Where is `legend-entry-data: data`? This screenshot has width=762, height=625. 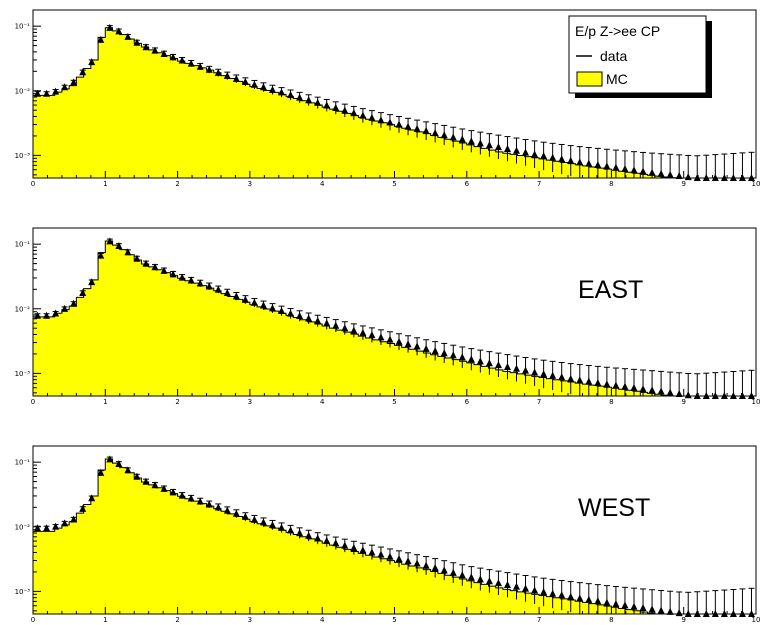
legend-entry-data: data is located at coordinates (613, 56).